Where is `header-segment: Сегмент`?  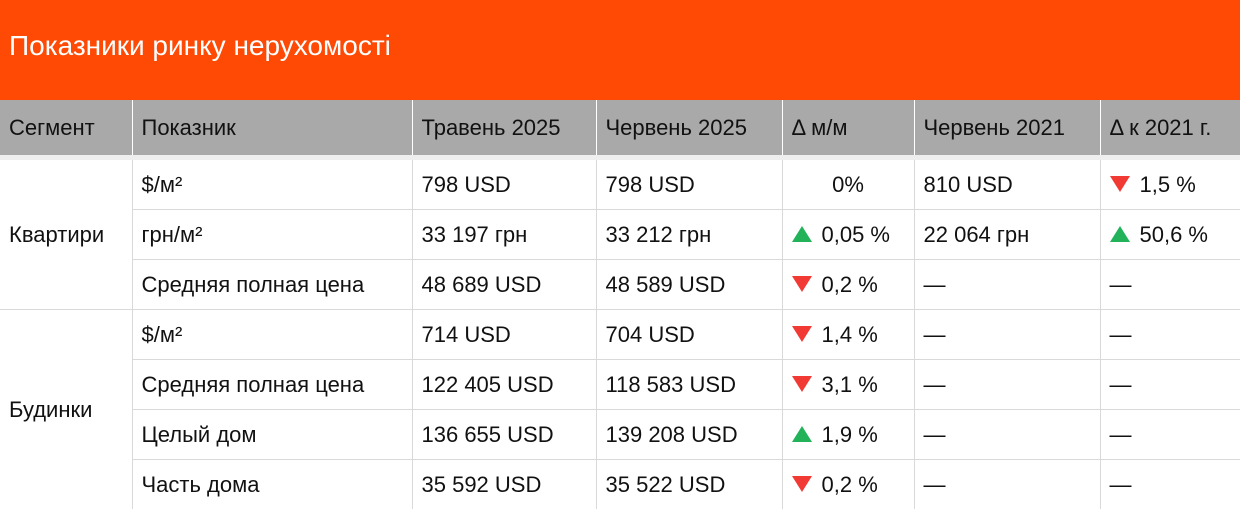
header-segment: Сегмент is located at coordinates (66, 129).